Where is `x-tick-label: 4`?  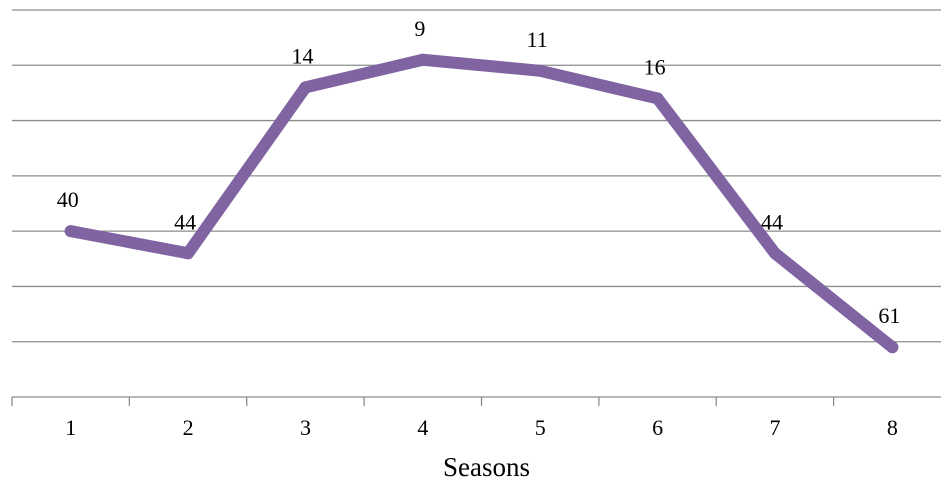 x-tick-label: 4 is located at coordinates (422, 427).